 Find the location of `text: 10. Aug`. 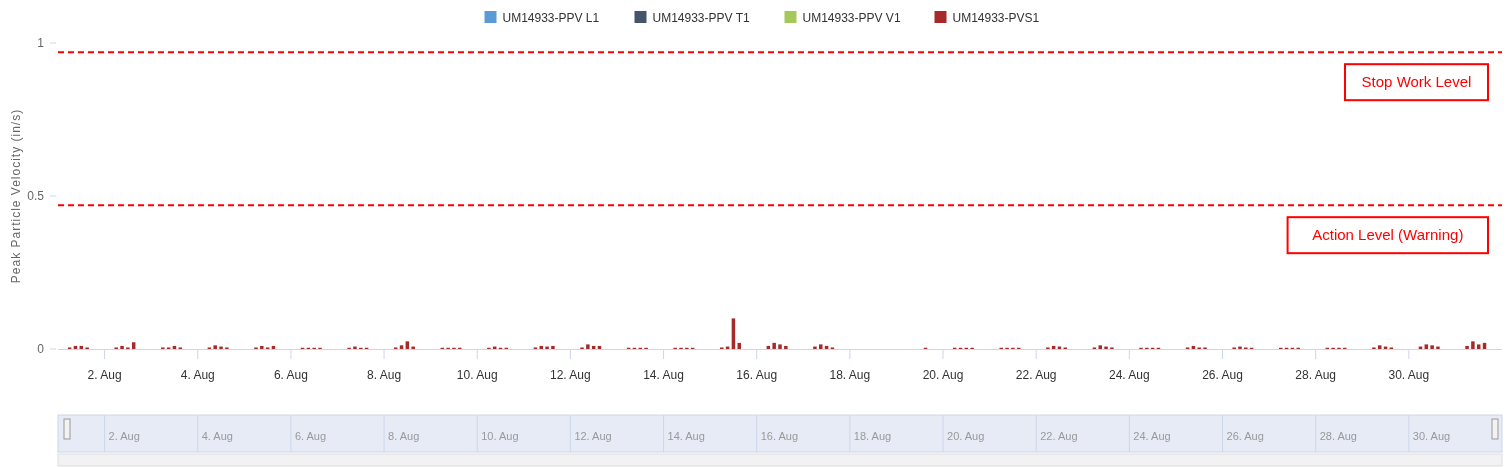

text: 10. Aug is located at coordinates (500, 436).